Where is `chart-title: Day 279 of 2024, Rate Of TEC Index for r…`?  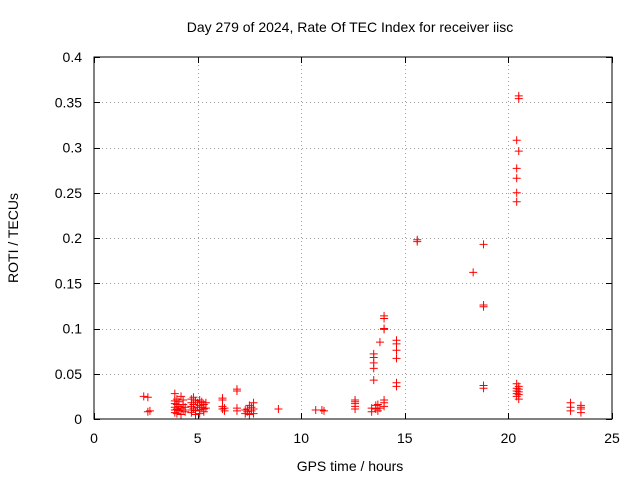 chart-title: Day 279 of 2024, Rate Of TEC Index for r… is located at coordinates (350, 27).